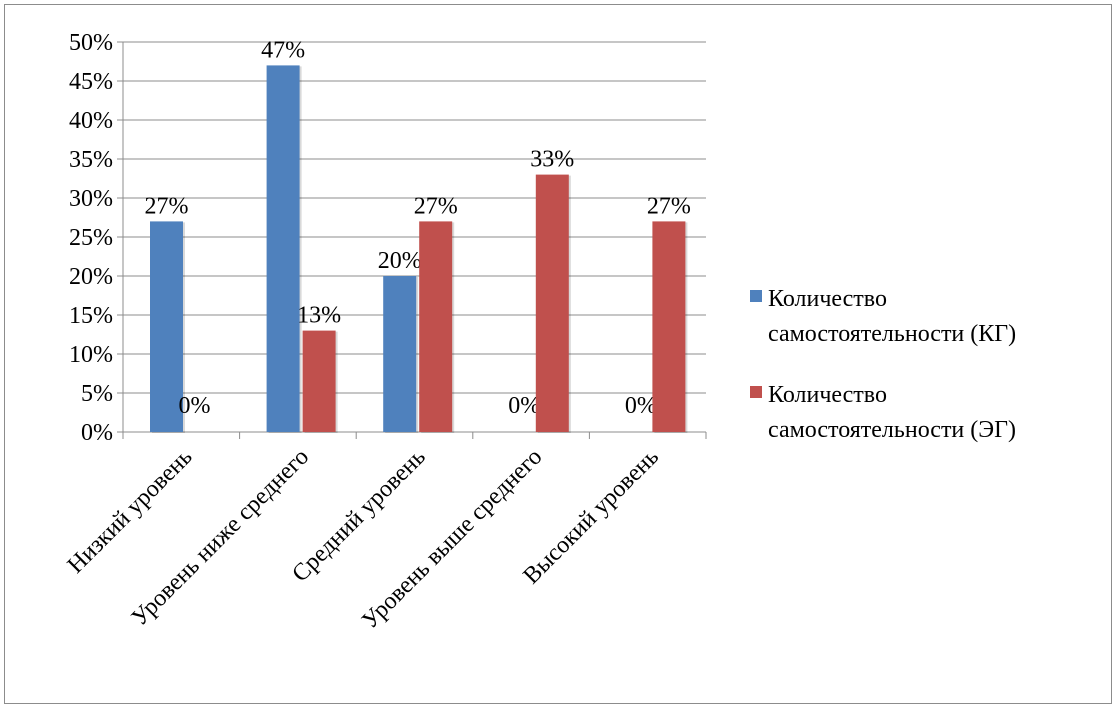 This screenshot has height=709, width=1118. What do you see at coordinates (319, 316) in the screenshot?
I see `data-label: 13%` at bounding box center [319, 316].